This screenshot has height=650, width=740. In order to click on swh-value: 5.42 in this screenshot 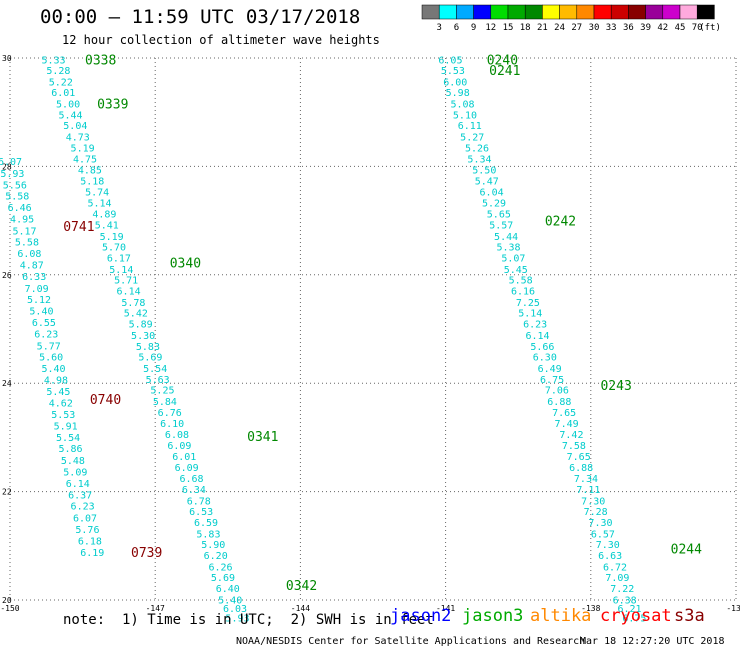, I will do `click(136, 314)`.